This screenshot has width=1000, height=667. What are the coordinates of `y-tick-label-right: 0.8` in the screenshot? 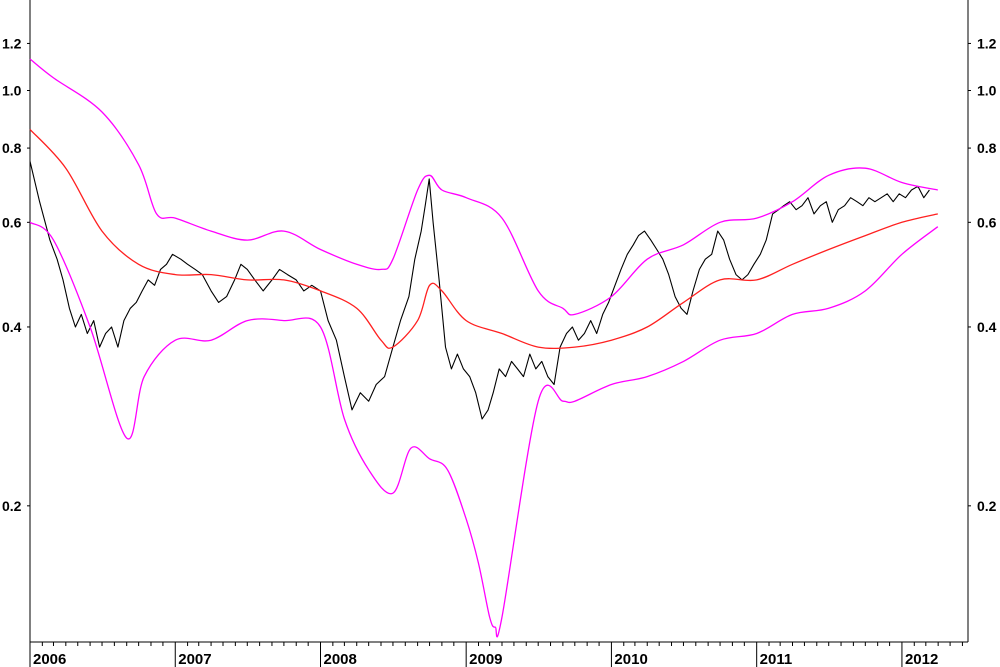 It's located at (987, 148).